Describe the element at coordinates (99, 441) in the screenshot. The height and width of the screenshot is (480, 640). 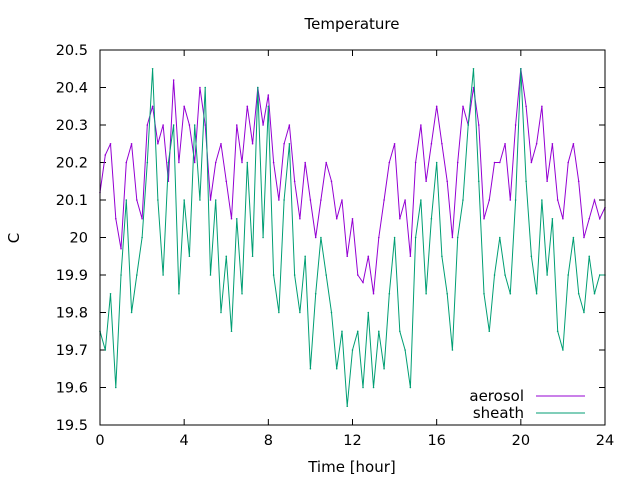
I see `x-tick-label: 0` at that location.